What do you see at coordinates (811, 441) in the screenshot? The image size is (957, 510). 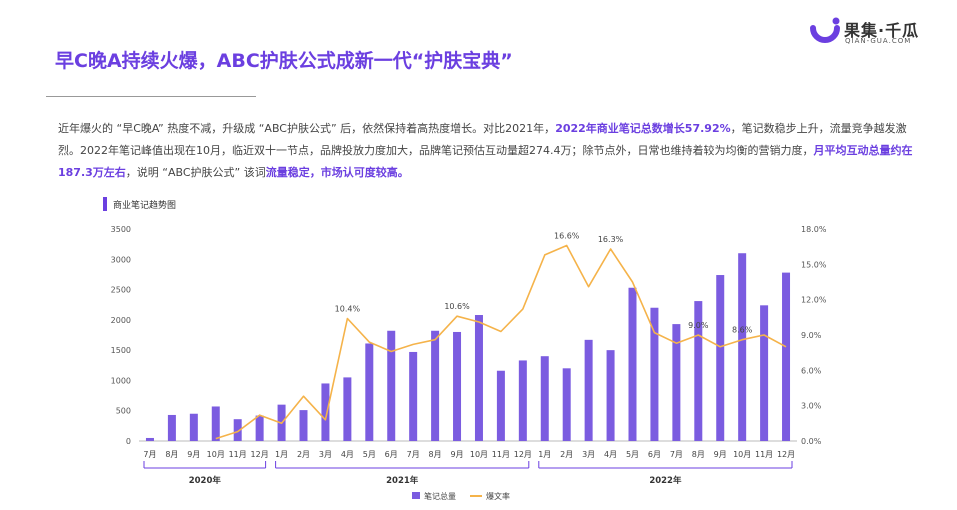 I see `y-right-tick-label: 0.0%` at bounding box center [811, 441].